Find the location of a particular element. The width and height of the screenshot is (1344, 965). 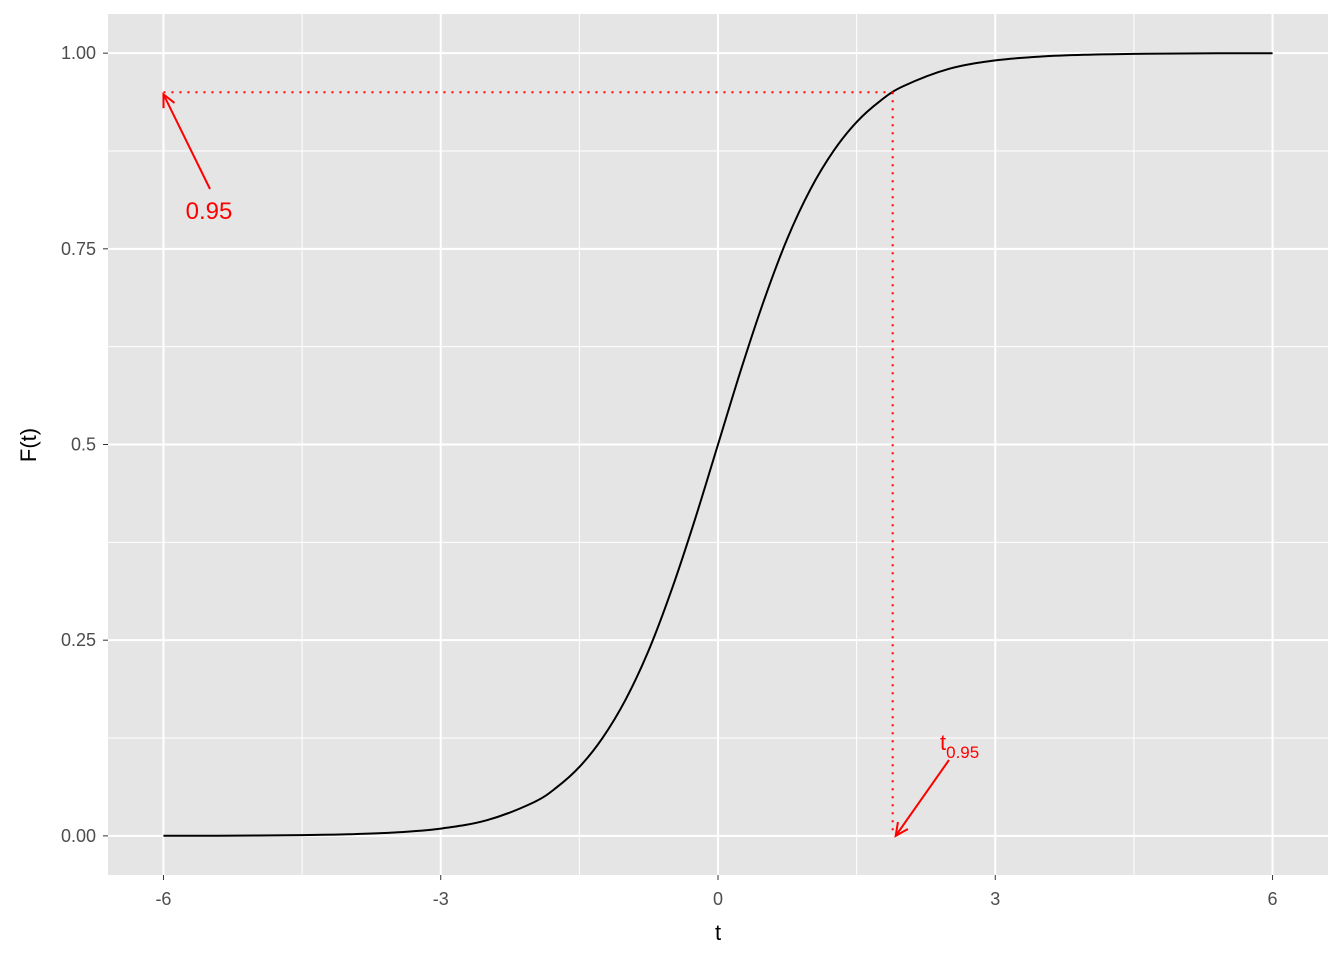

x-tick-label: -6 is located at coordinates (163, 899).